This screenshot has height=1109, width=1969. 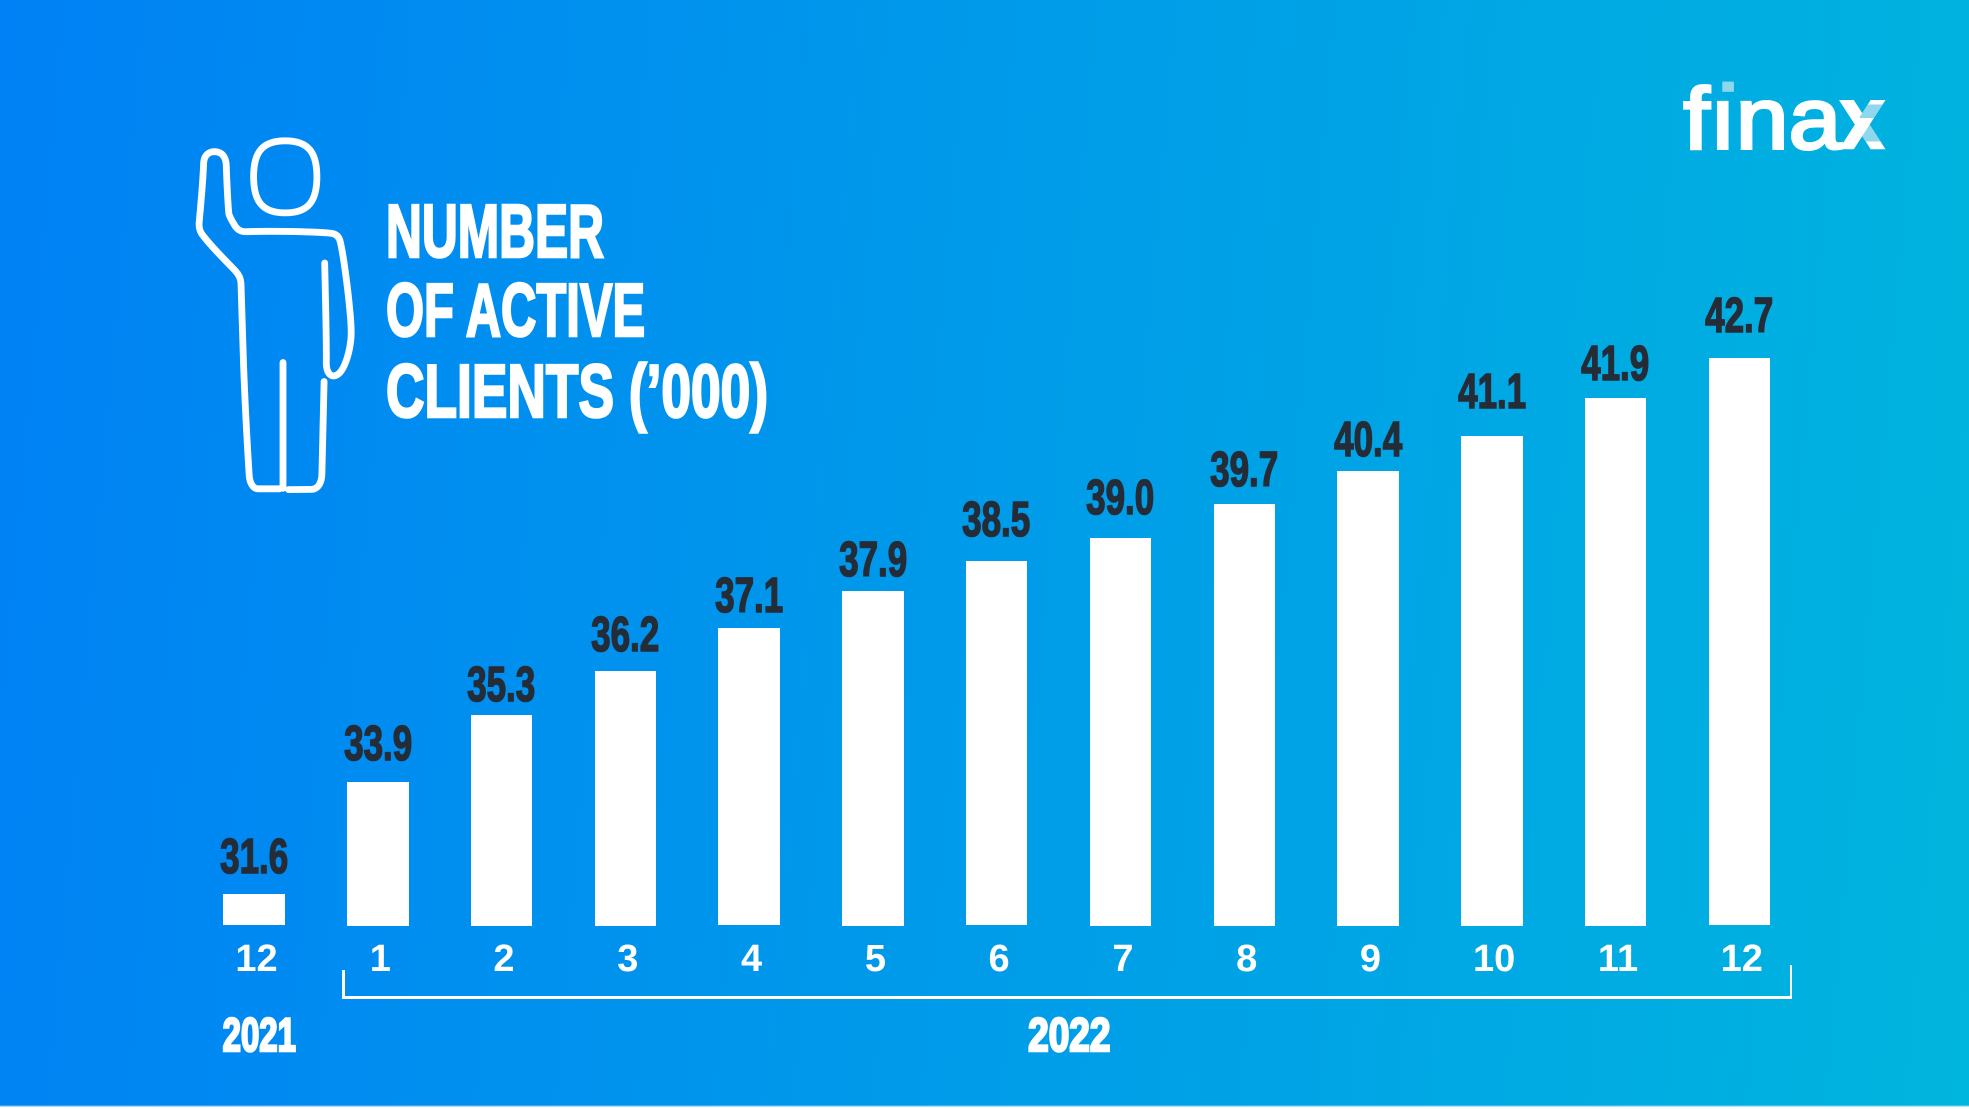 What do you see at coordinates (1762, 119) in the screenshot?
I see `svg-text: fına` at bounding box center [1762, 119].